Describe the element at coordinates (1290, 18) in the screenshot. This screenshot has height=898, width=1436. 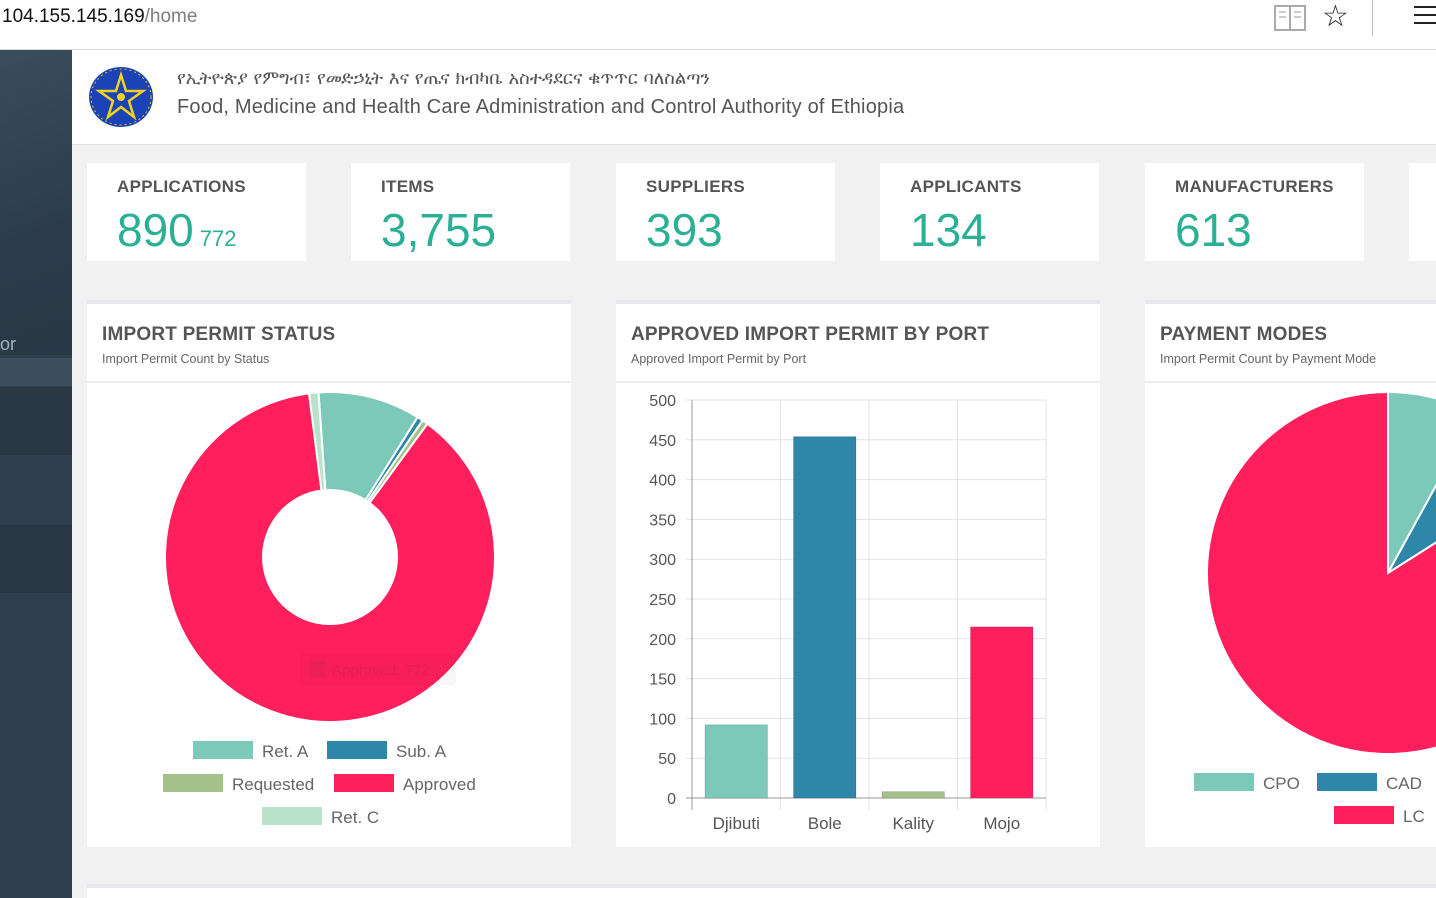
I see `reader-view-icon` at that location.